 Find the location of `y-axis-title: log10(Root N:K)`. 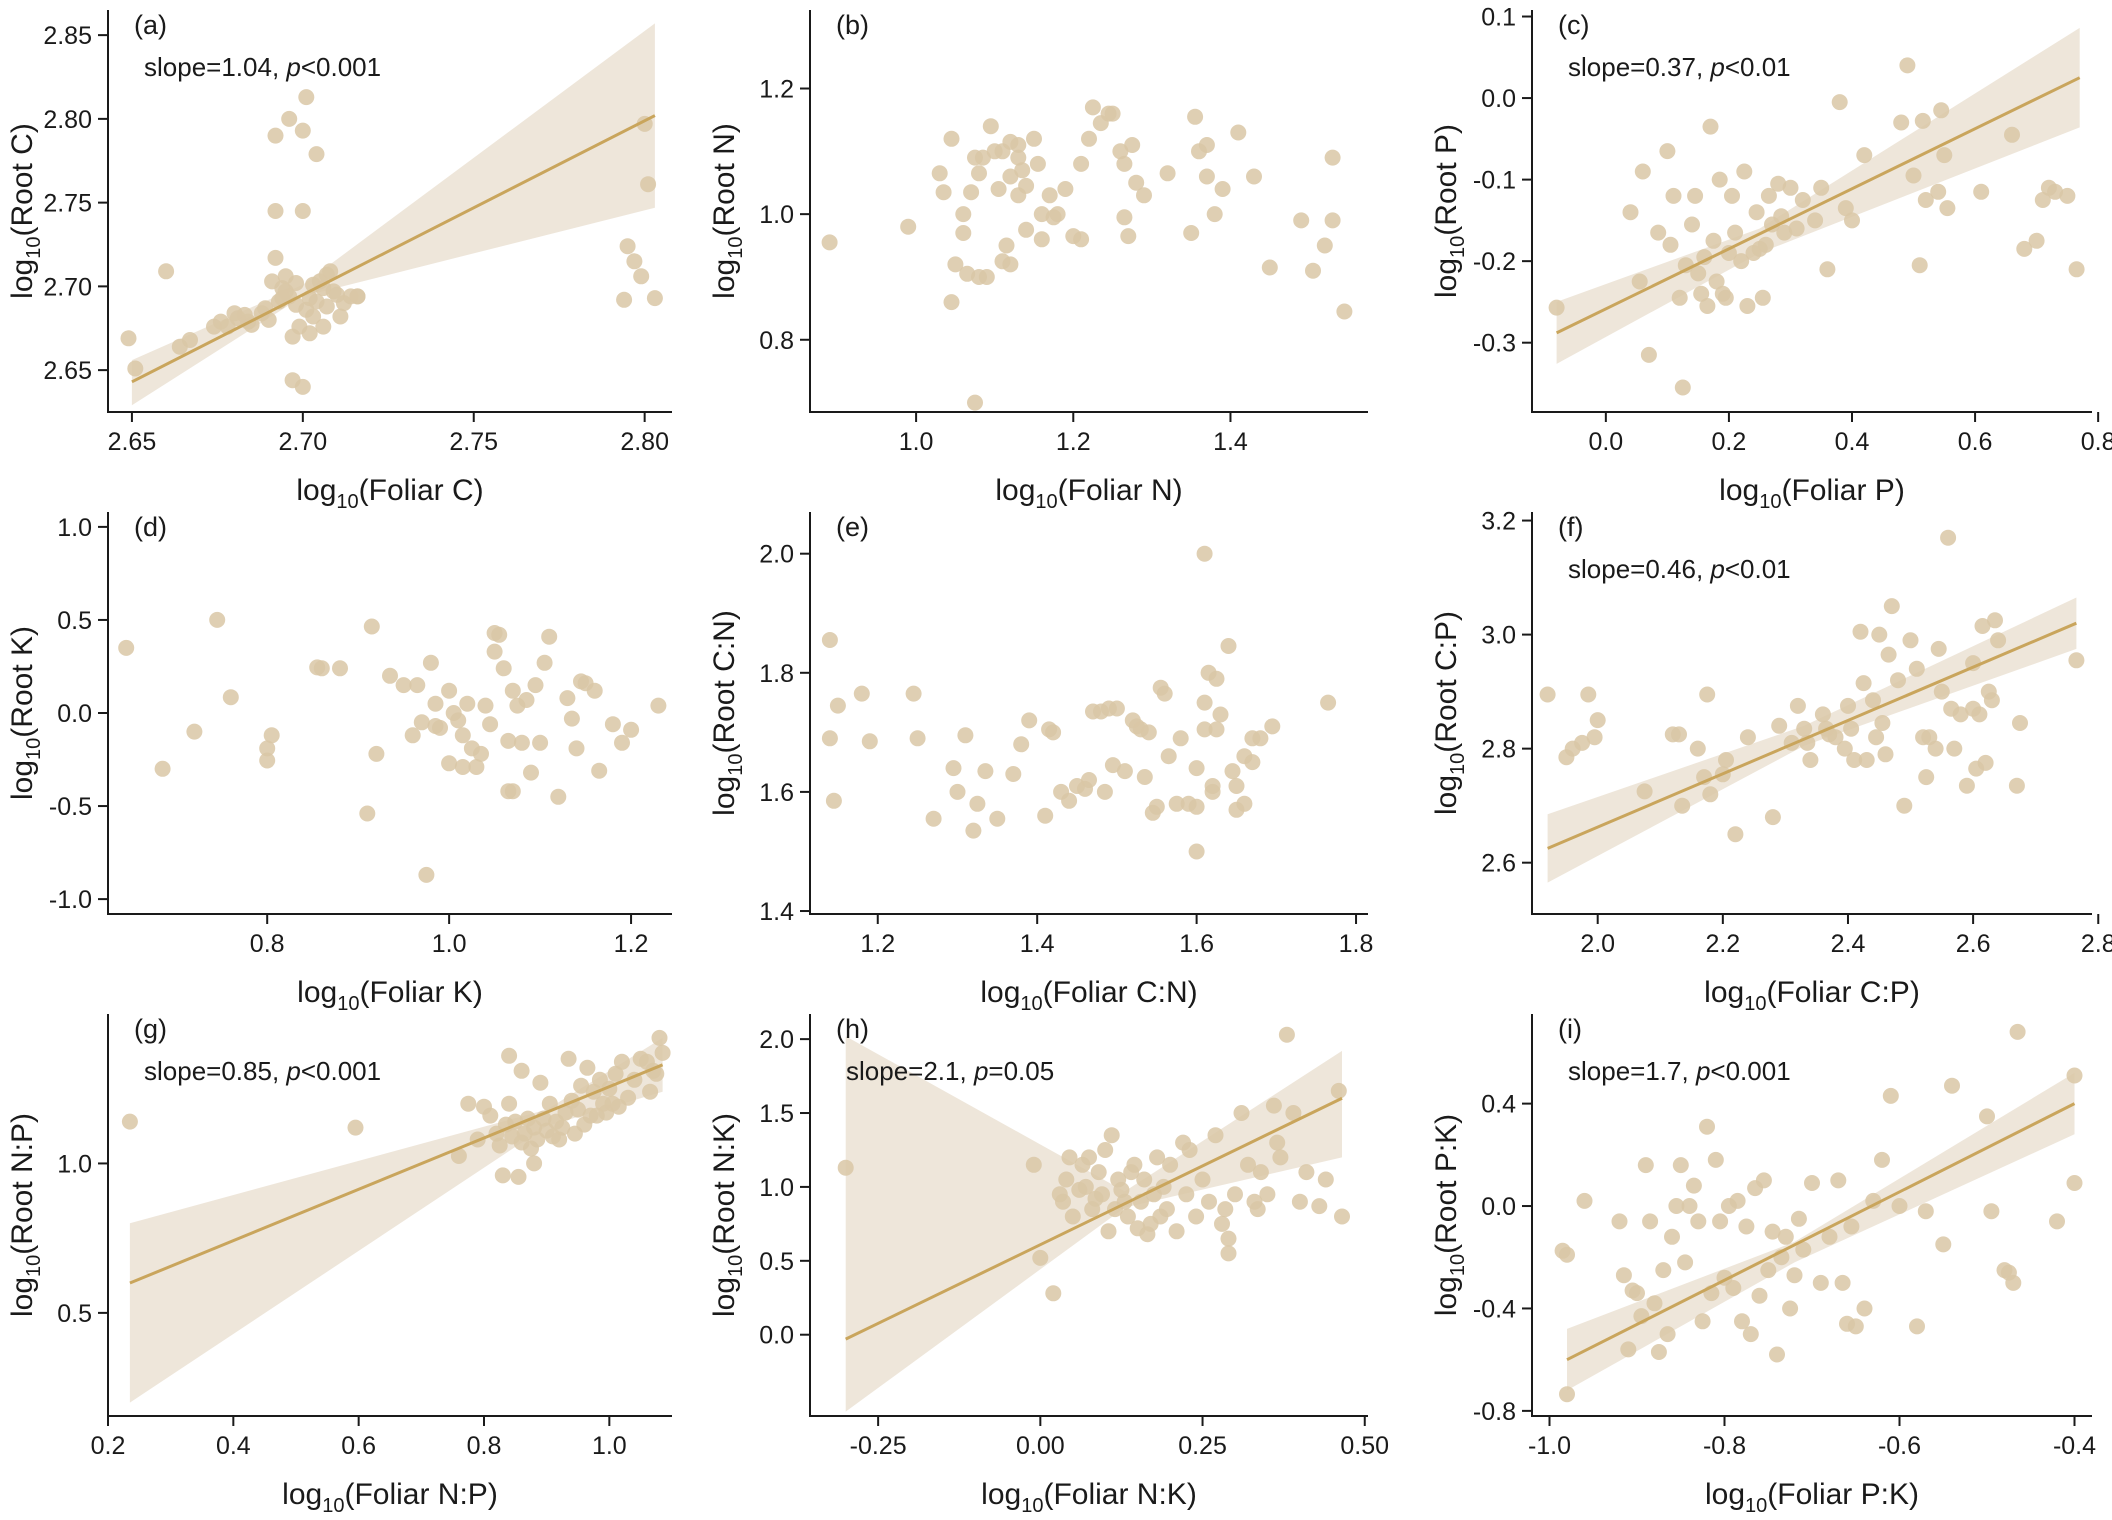

y-axis-title: log10(Root N:K) is located at coordinates (727, 1215).